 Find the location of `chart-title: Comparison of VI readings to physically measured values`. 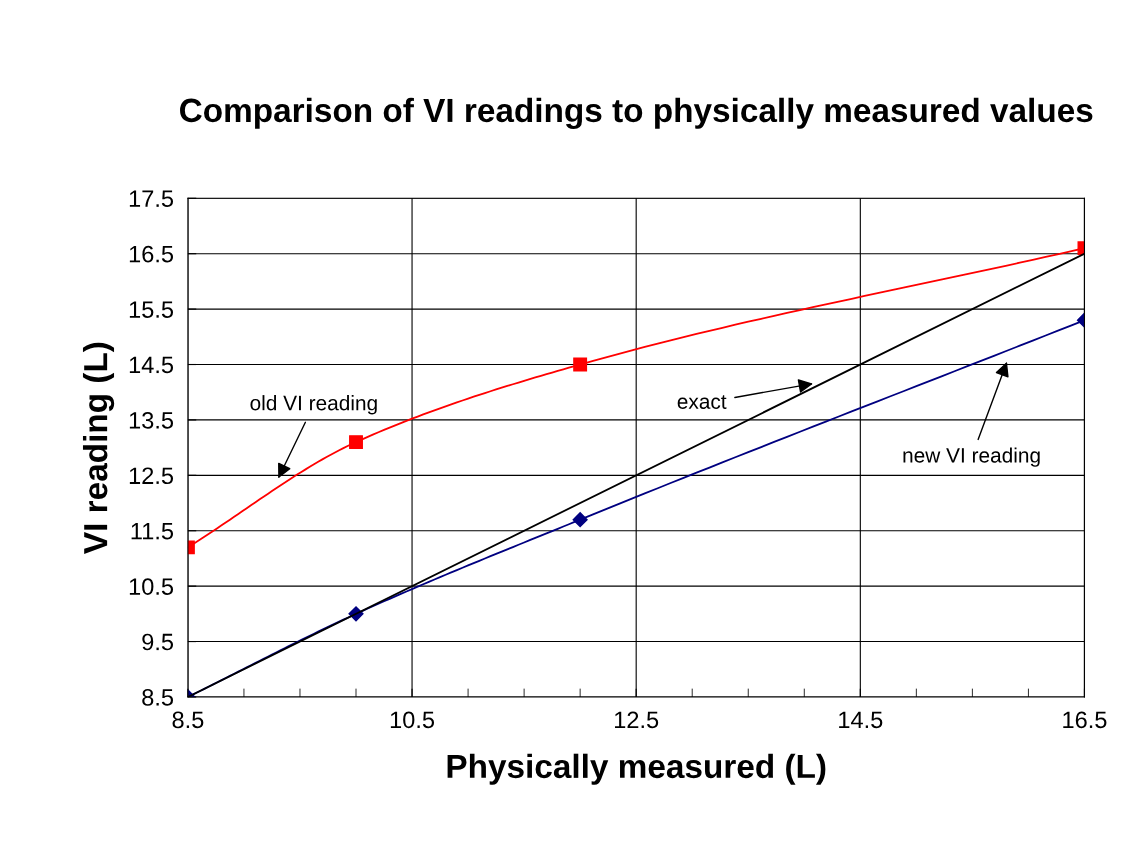

chart-title: Comparison of VI readings to physically measured values is located at coordinates (636, 113).